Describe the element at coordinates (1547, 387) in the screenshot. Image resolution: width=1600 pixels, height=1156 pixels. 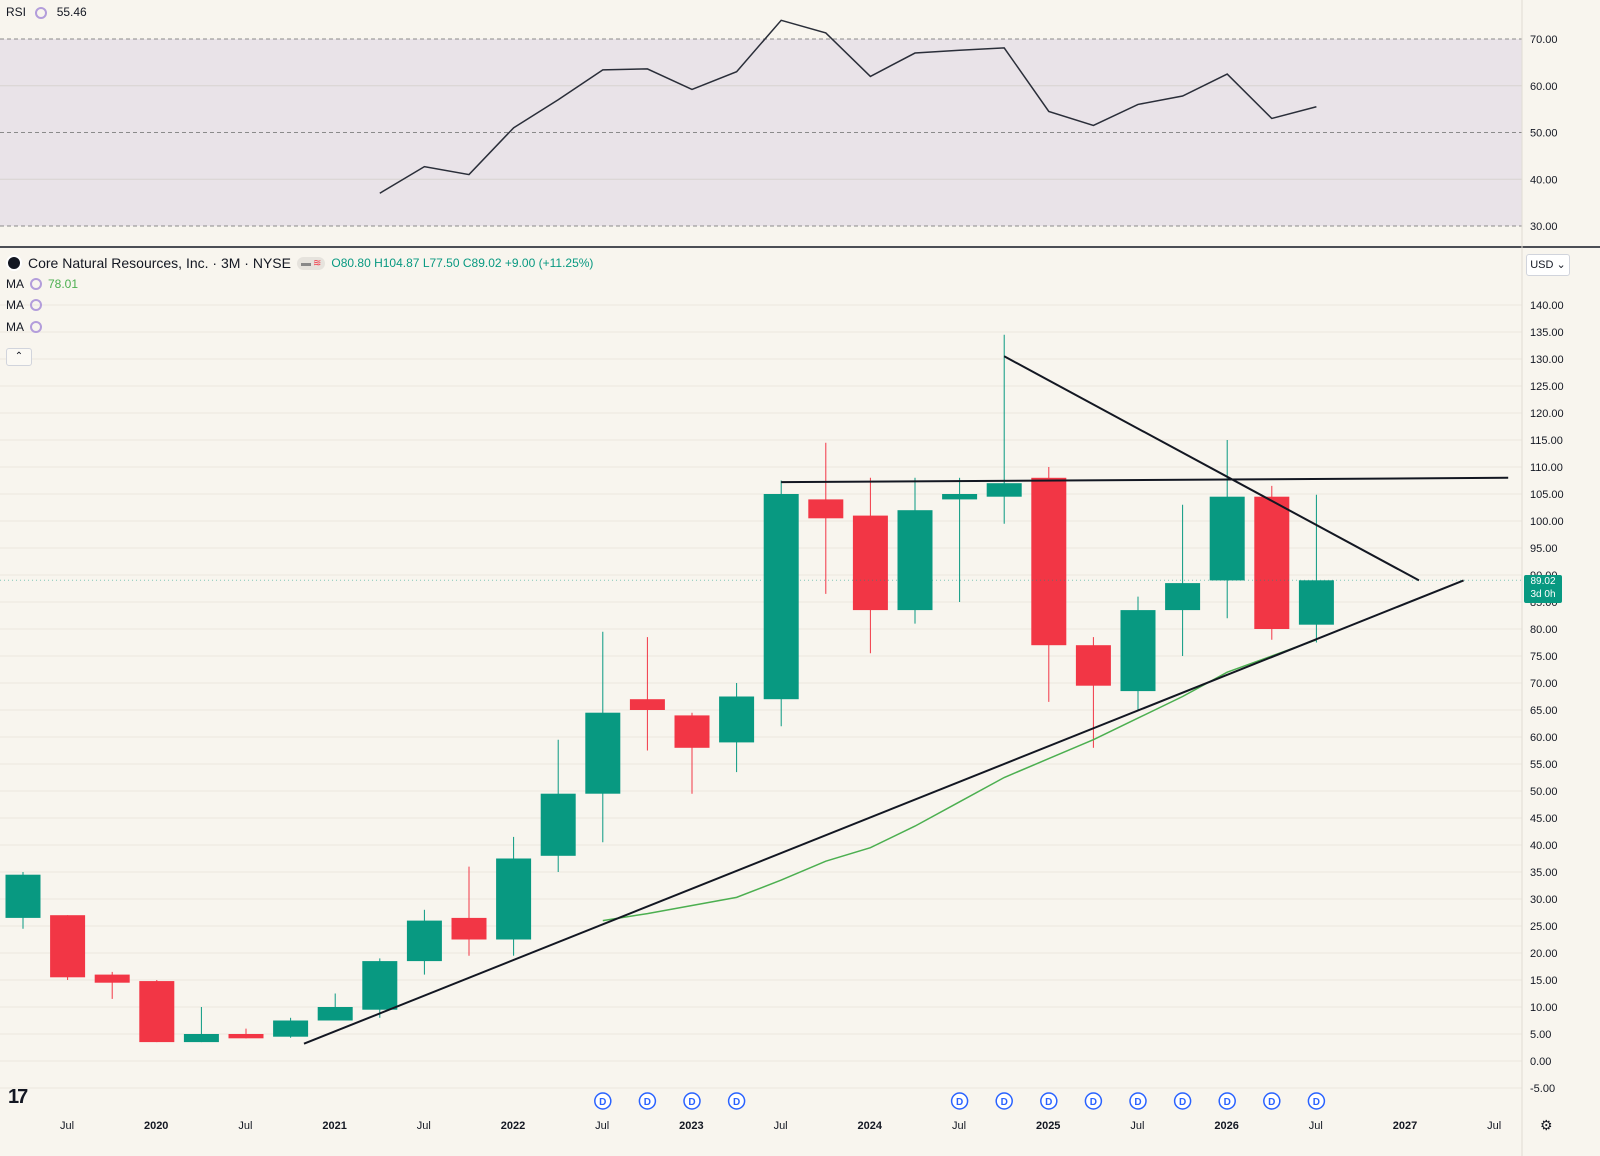
I see `price-tick-label: 125.00` at that location.